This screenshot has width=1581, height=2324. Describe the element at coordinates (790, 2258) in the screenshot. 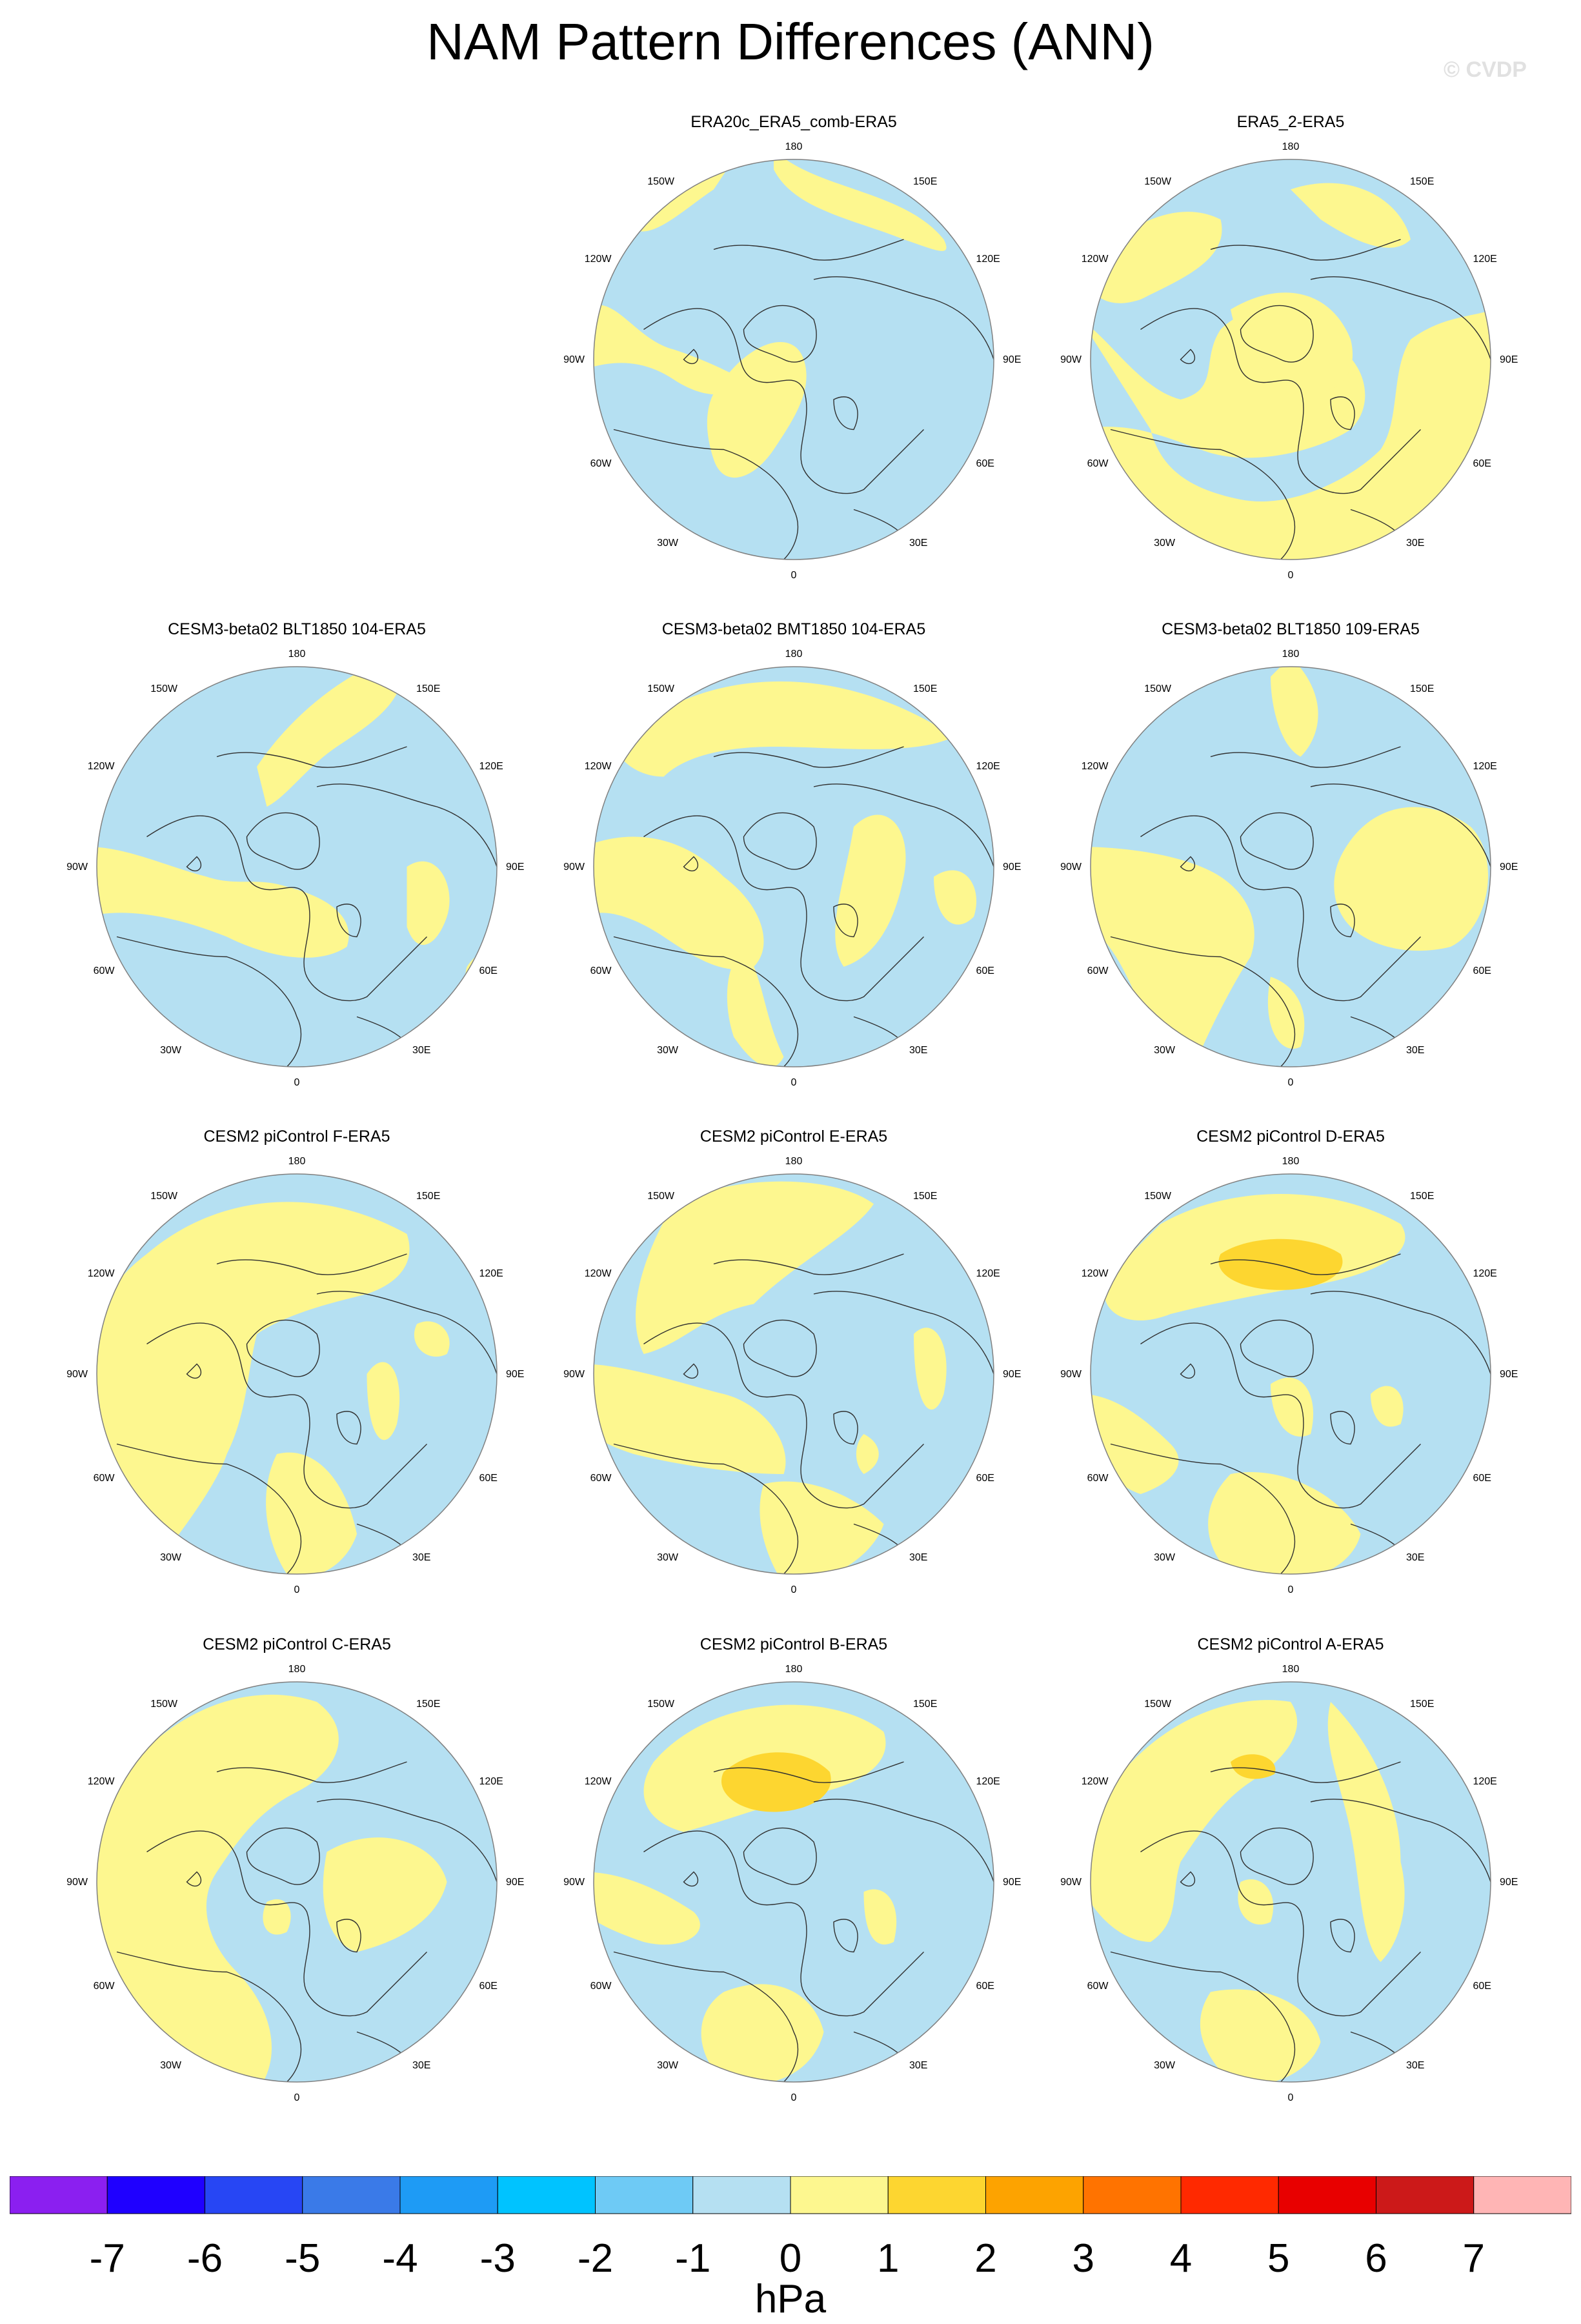

I see `colorbar-tick-label: 0` at that location.